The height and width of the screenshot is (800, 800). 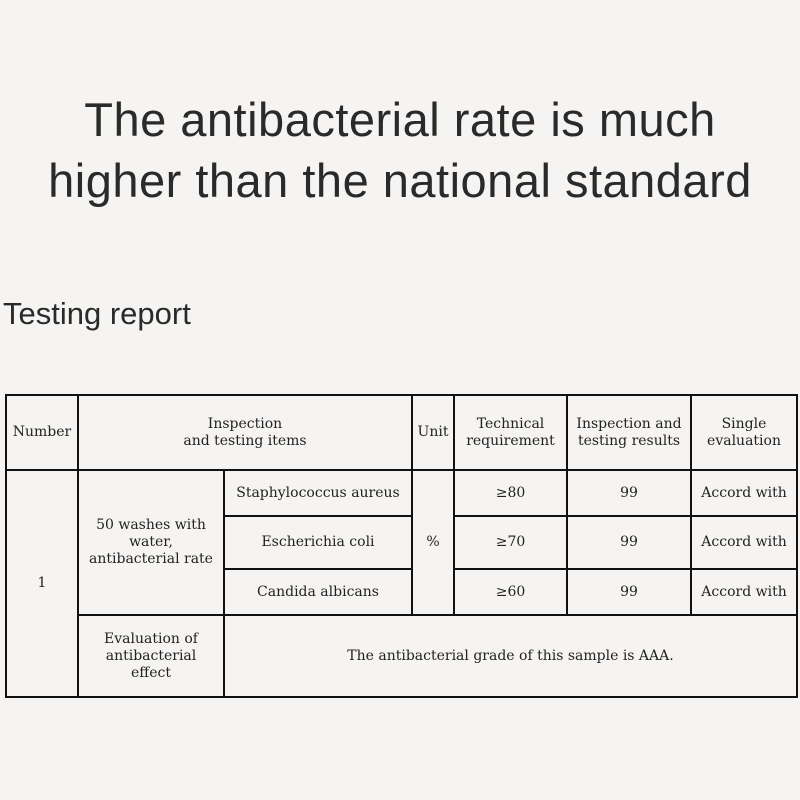 I want to click on headline-line-1: The antibacterial rate is much, so click(x=400, y=119).